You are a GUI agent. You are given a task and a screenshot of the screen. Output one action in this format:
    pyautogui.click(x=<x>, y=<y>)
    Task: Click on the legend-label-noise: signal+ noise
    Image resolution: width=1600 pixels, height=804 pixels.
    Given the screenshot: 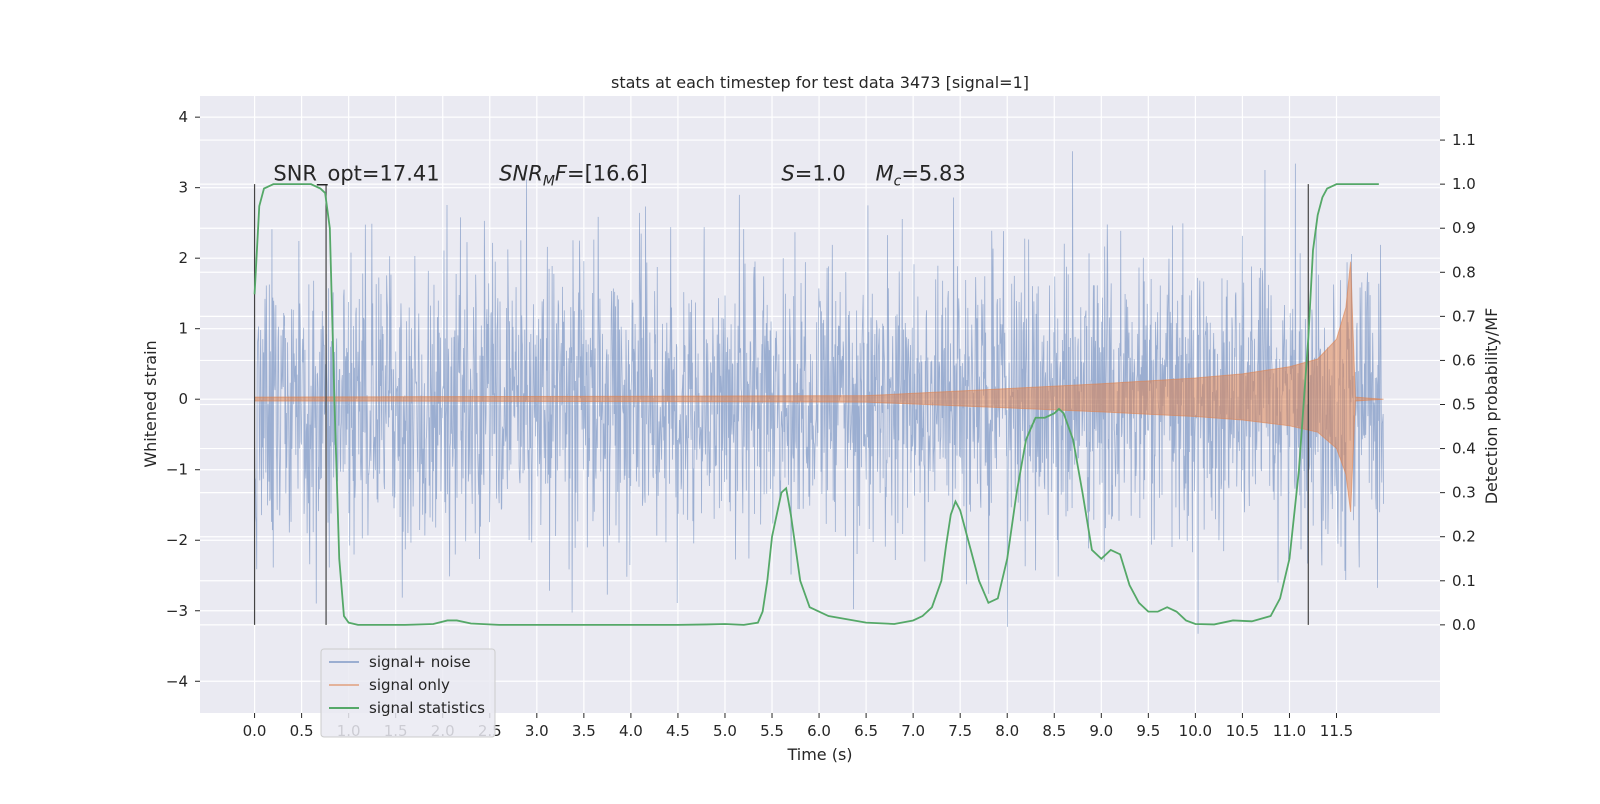 What is the action you would take?
    pyautogui.click(x=420, y=662)
    